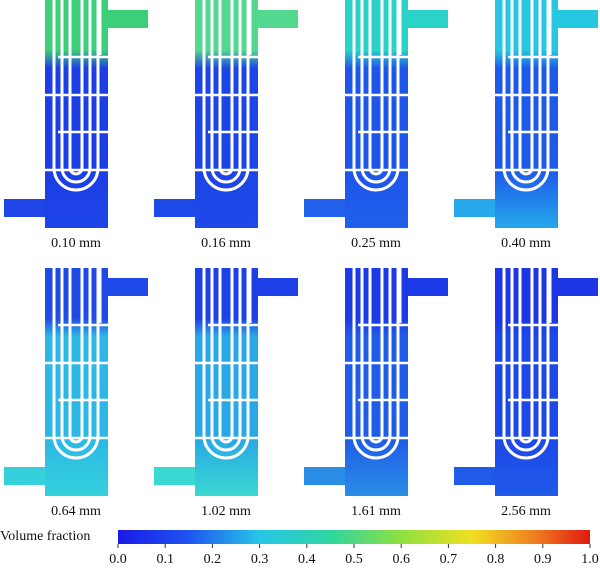 Image resolution: width=600 pixels, height=569 pixels. What do you see at coordinates (354, 537) in the screenshot?
I see `colorbar` at bounding box center [354, 537].